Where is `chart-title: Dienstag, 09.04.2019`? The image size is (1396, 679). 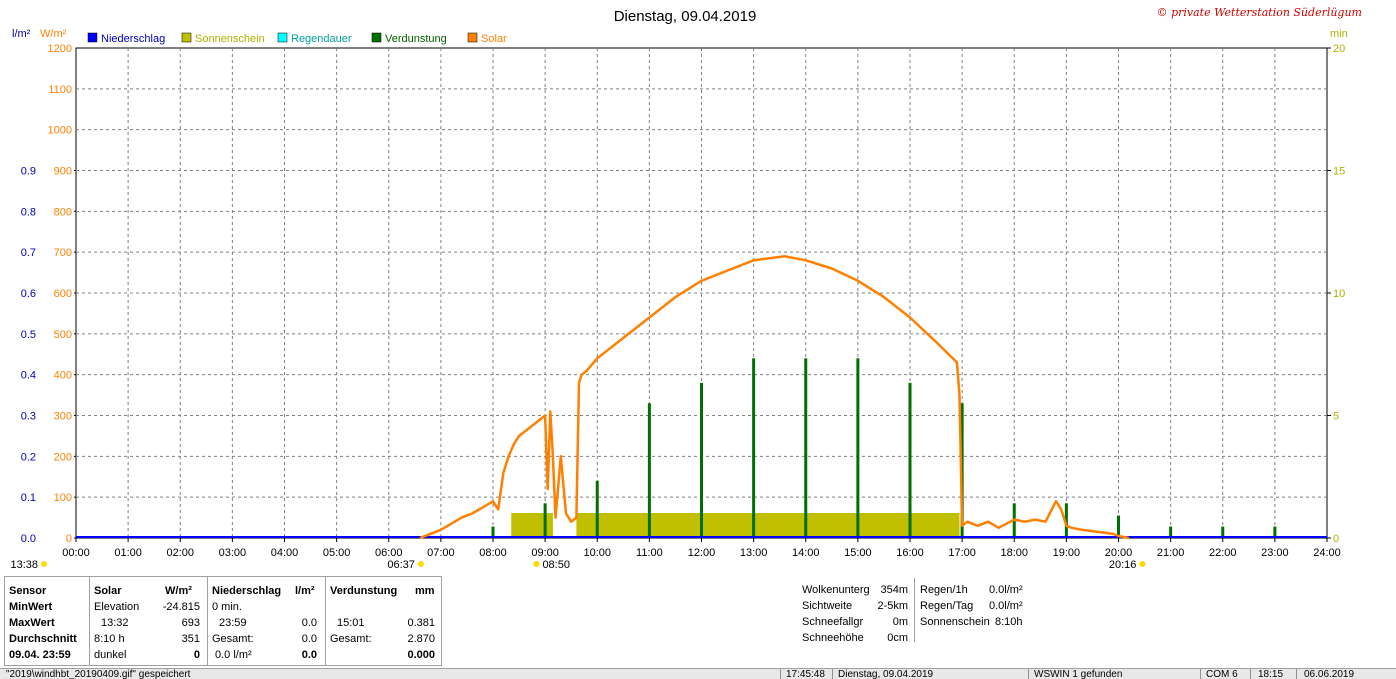
chart-title: Dienstag, 09.04.2019 is located at coordinates (685, 16).